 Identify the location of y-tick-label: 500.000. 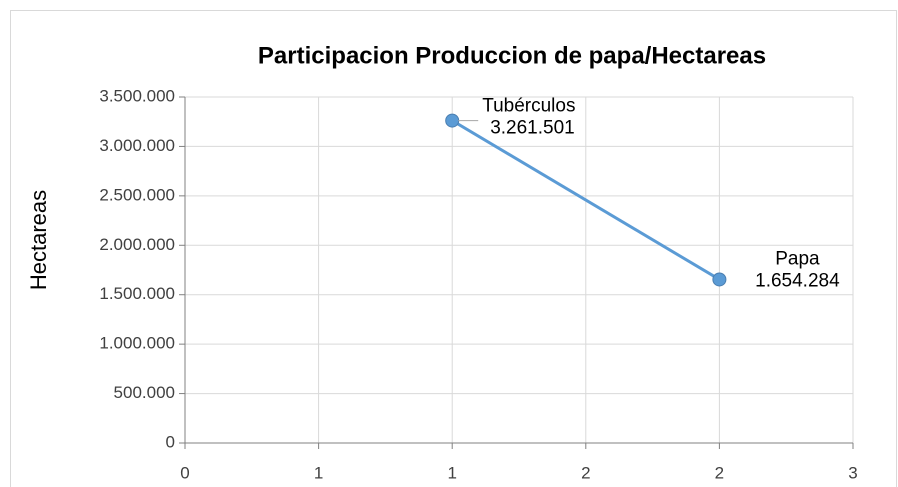
(144, 392).